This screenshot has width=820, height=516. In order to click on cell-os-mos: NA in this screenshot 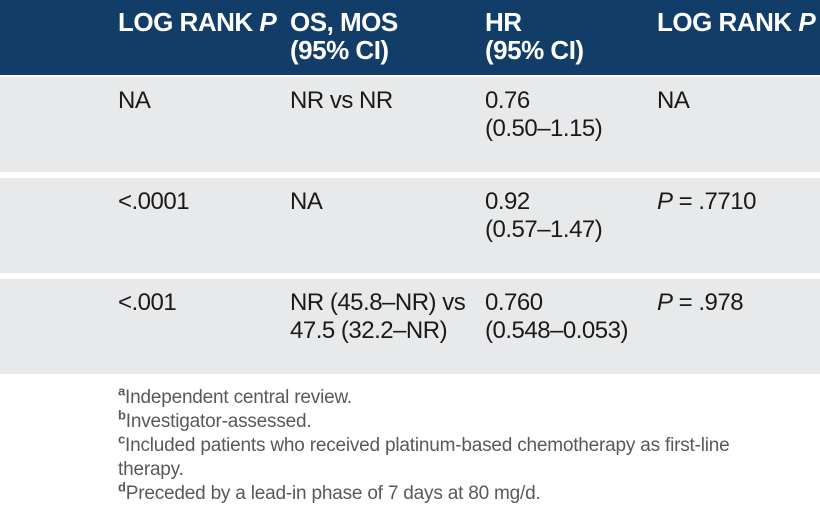, I will do `click(387, 225)`.